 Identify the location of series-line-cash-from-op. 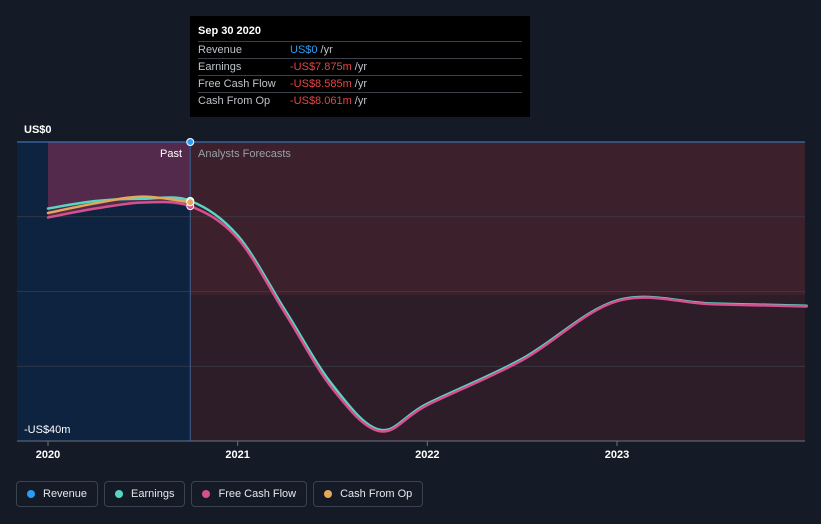
(119, 205).